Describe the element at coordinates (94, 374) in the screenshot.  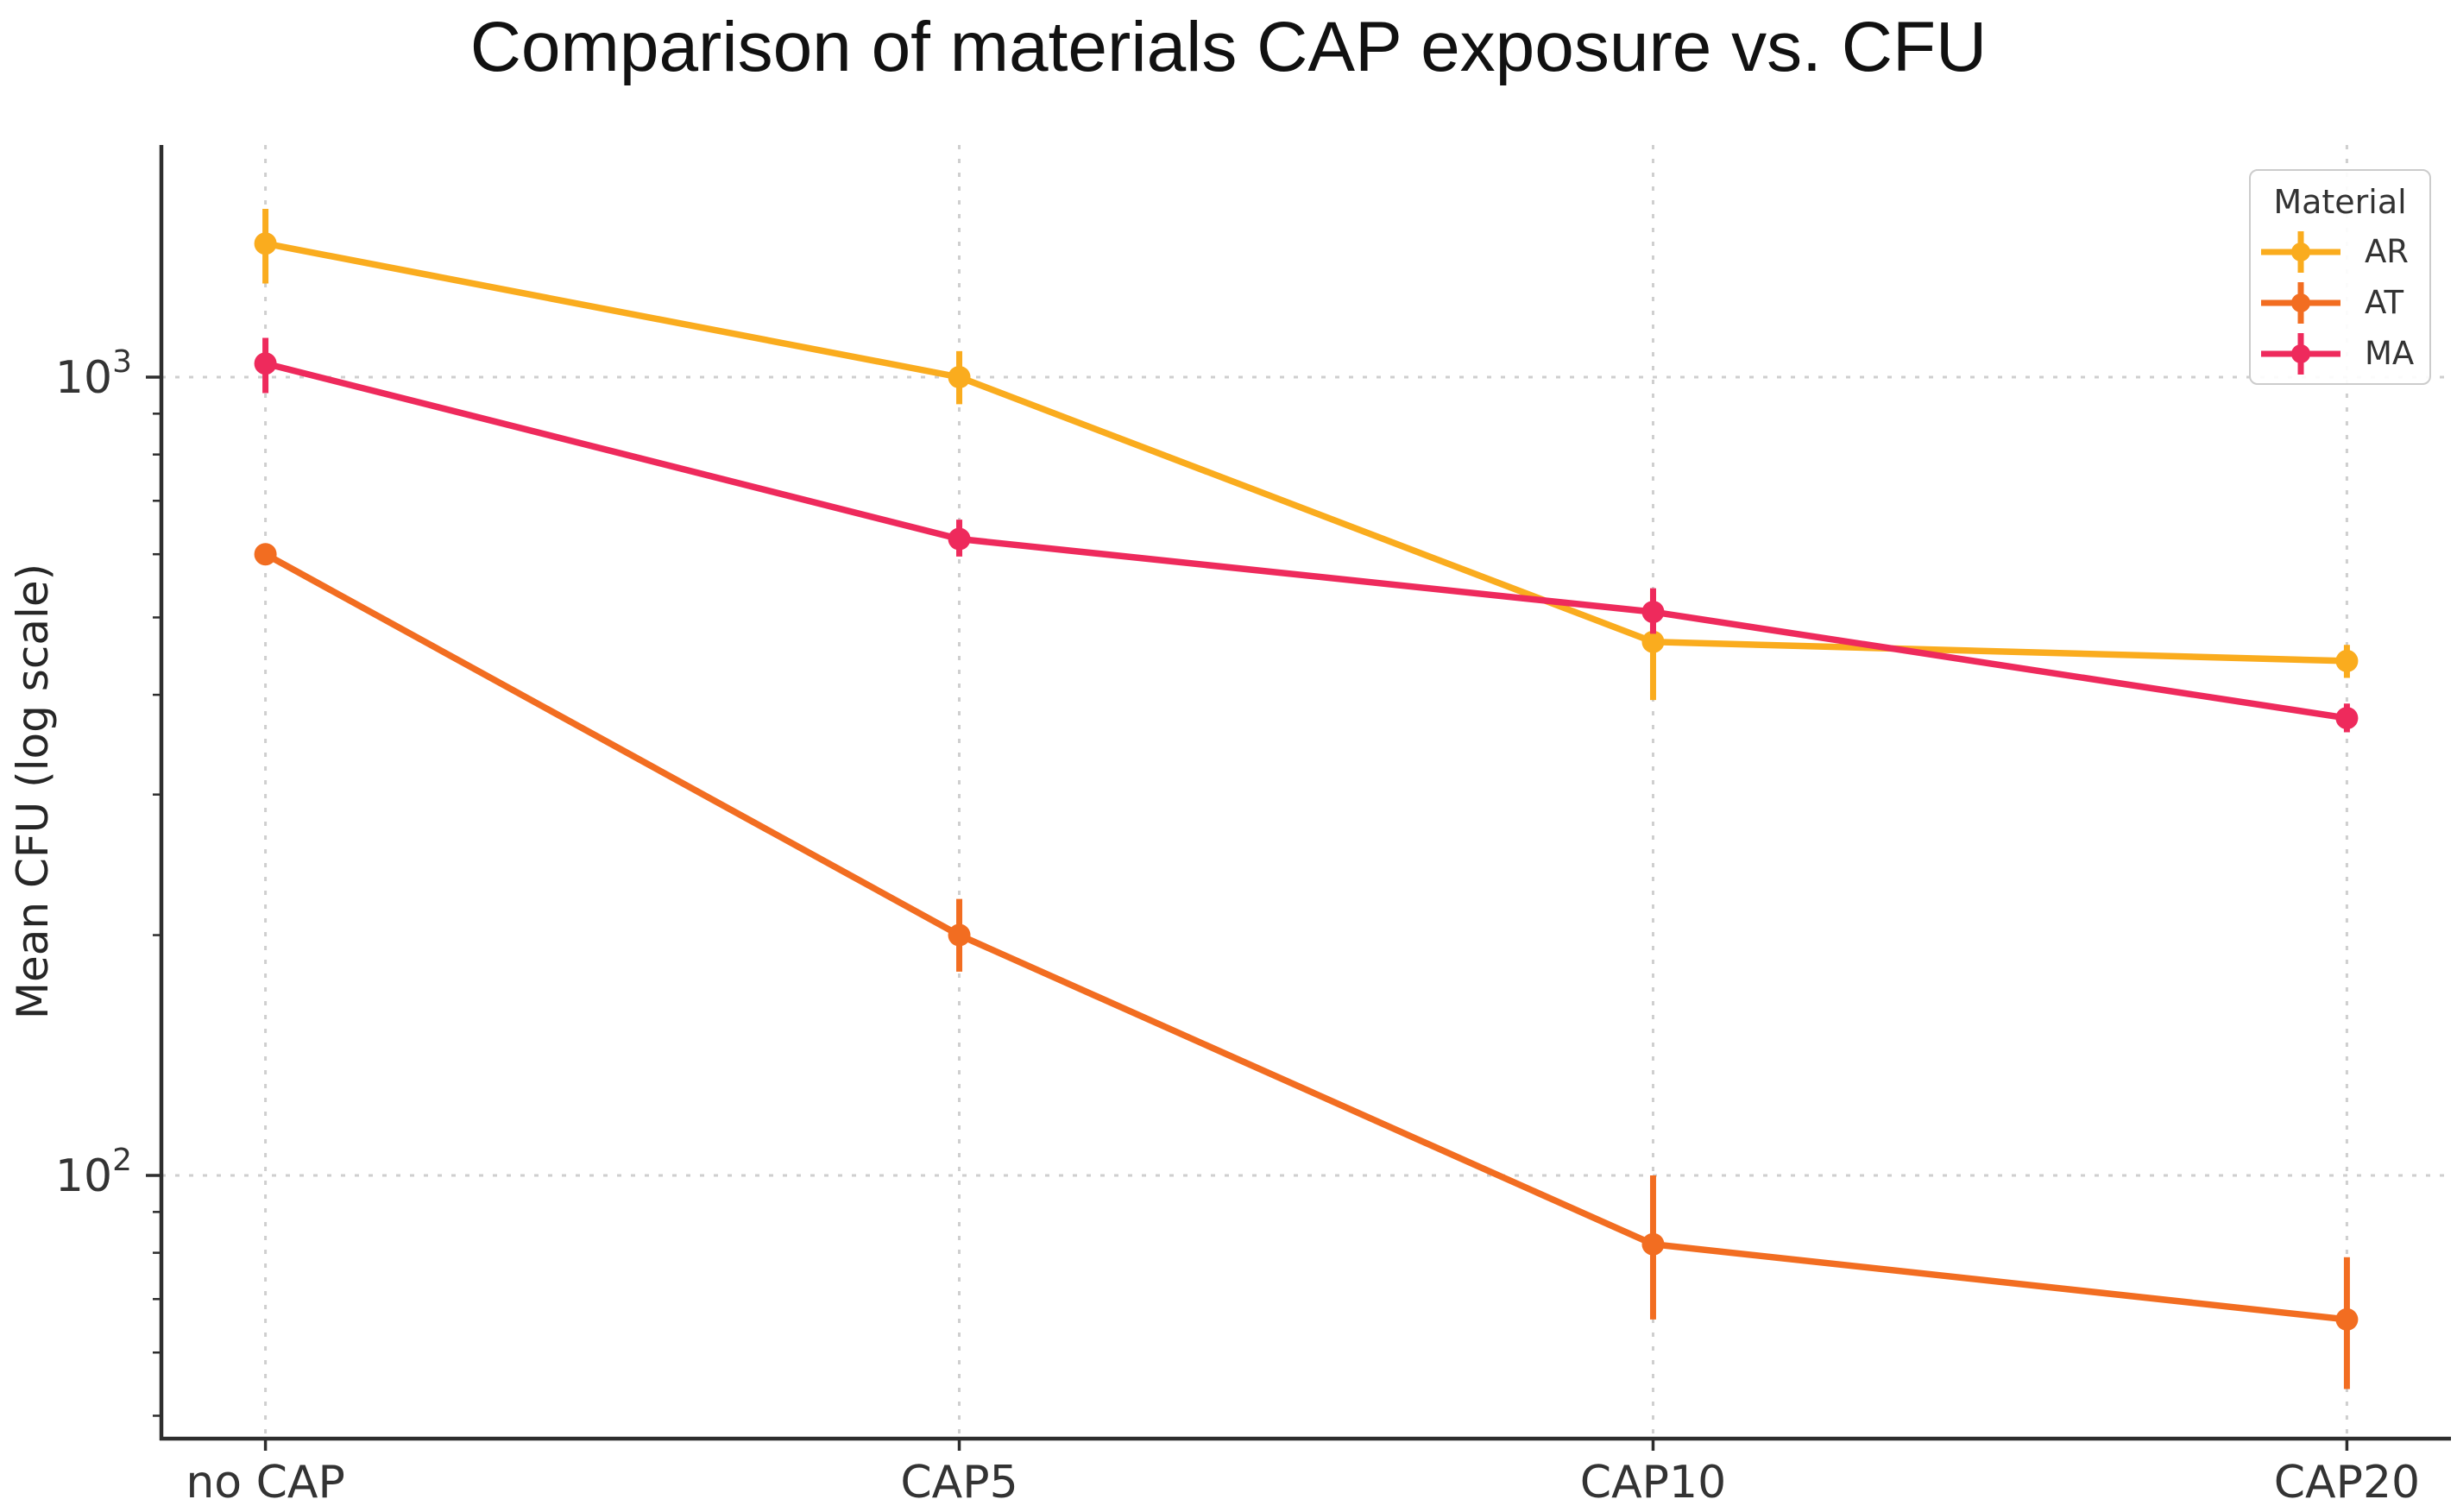
I see `y-tick-label: 10³` at that location.